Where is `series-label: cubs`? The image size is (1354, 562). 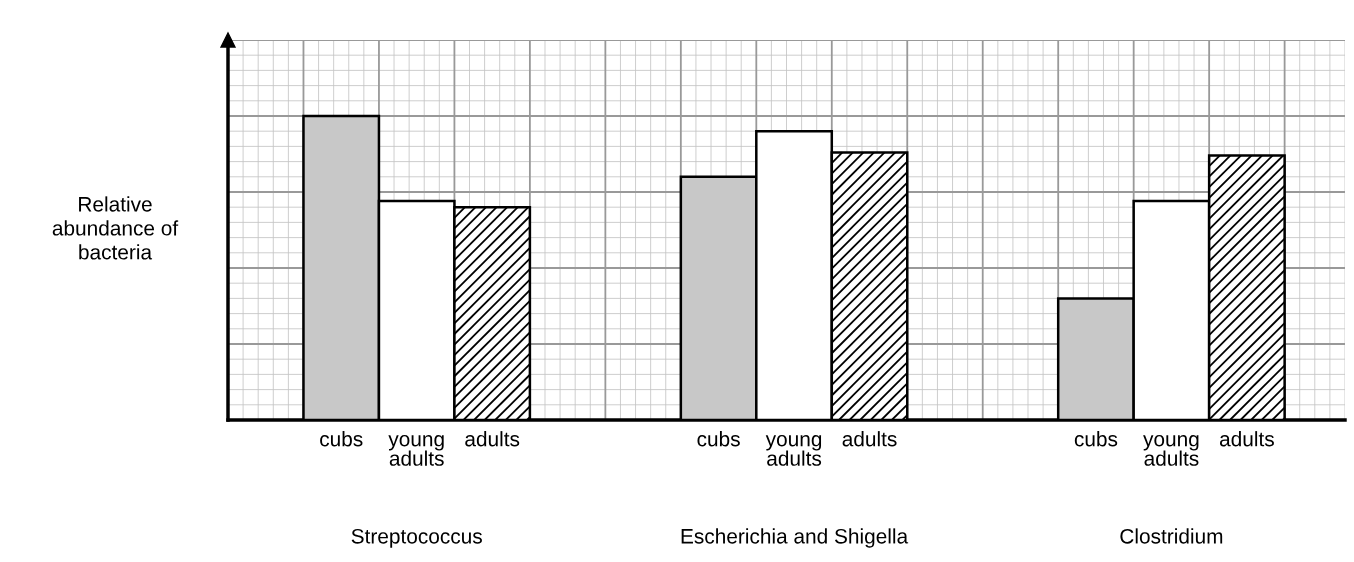 series-label: cubs is located at coordinates (341, 439).